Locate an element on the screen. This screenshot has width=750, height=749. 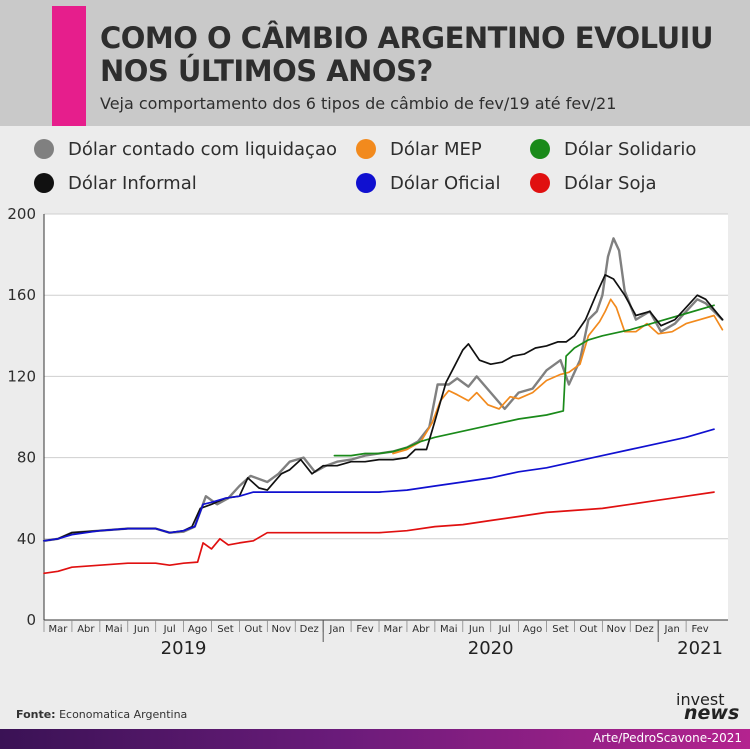
month-label-8: Nov is located at coordinates (282, 629).